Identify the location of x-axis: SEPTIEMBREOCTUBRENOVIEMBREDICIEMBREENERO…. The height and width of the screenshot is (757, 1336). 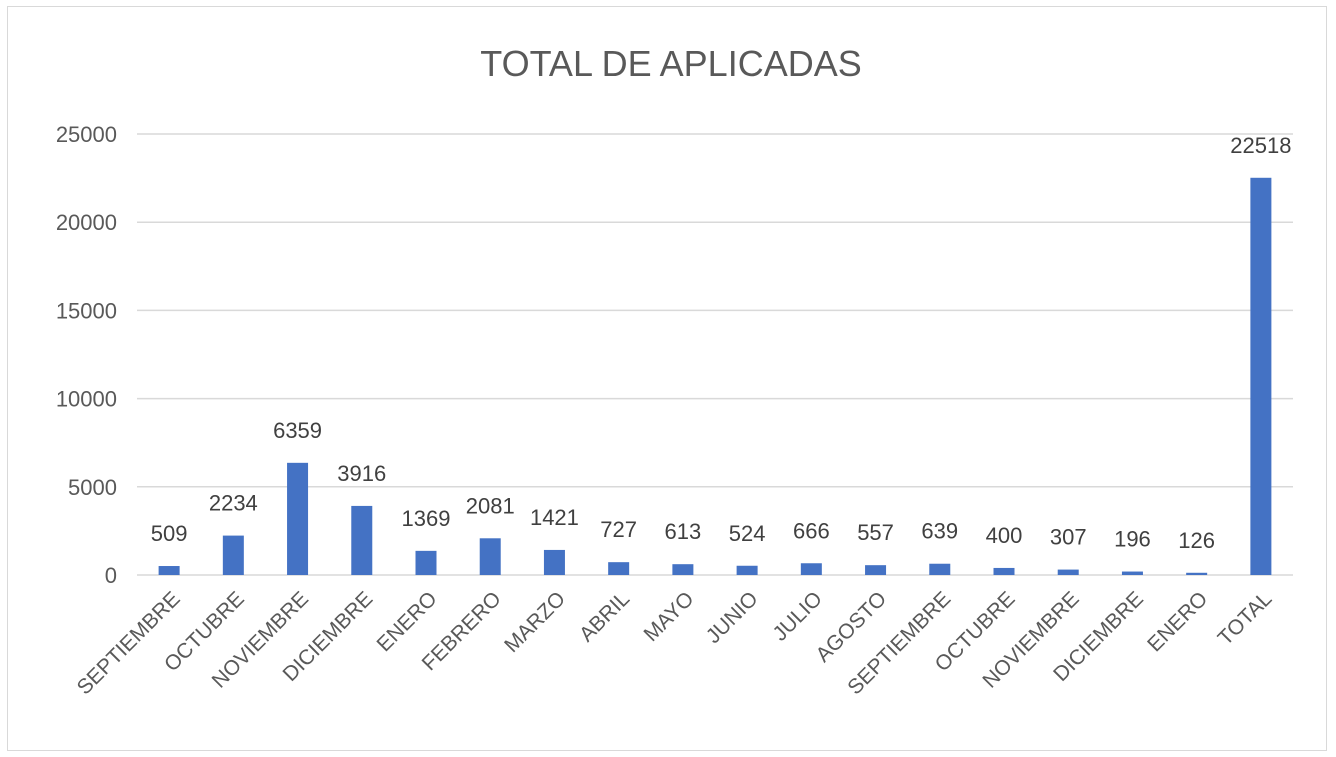
(675, 643).